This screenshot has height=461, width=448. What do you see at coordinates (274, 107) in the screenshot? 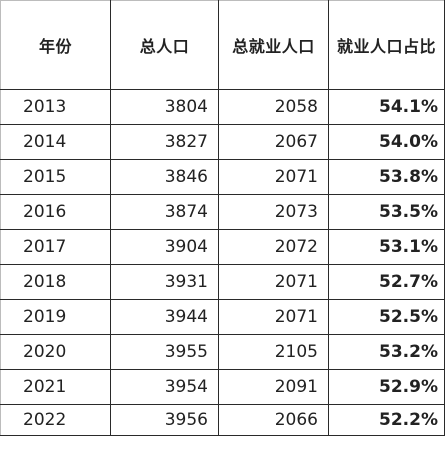
I see `cell-total-employment: 2058` at bounding box center [274, 107].